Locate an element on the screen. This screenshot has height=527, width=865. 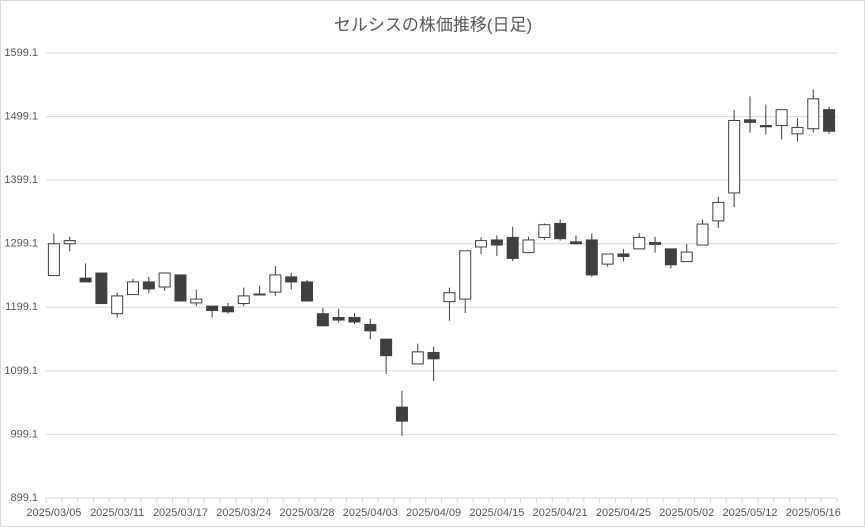
x-tick-label: 2025/04/21 is located at coordinates (560, 513).